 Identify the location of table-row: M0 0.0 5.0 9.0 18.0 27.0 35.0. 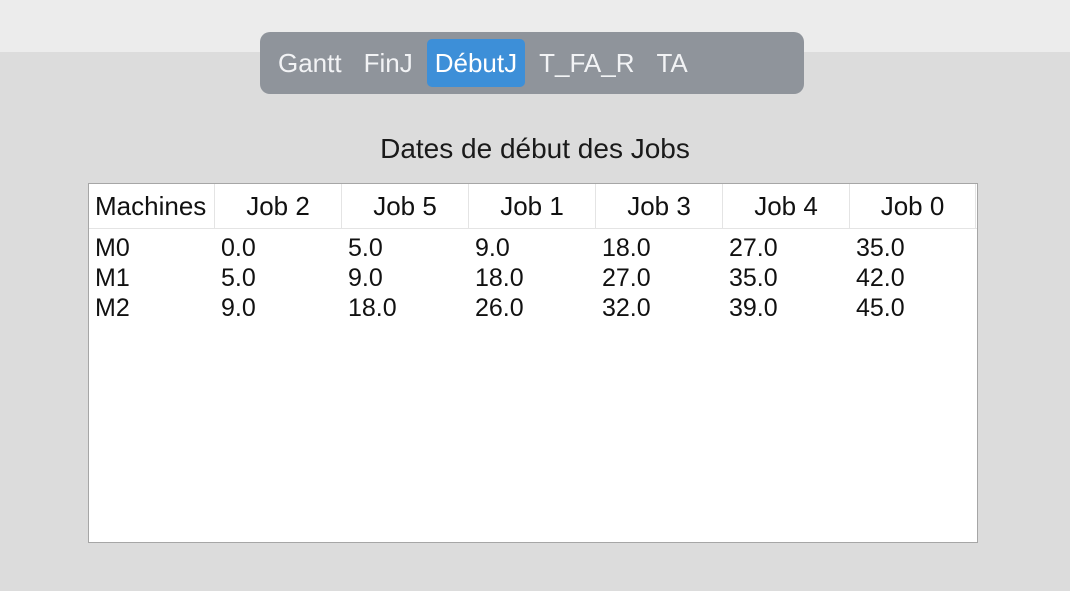
(533, 248).